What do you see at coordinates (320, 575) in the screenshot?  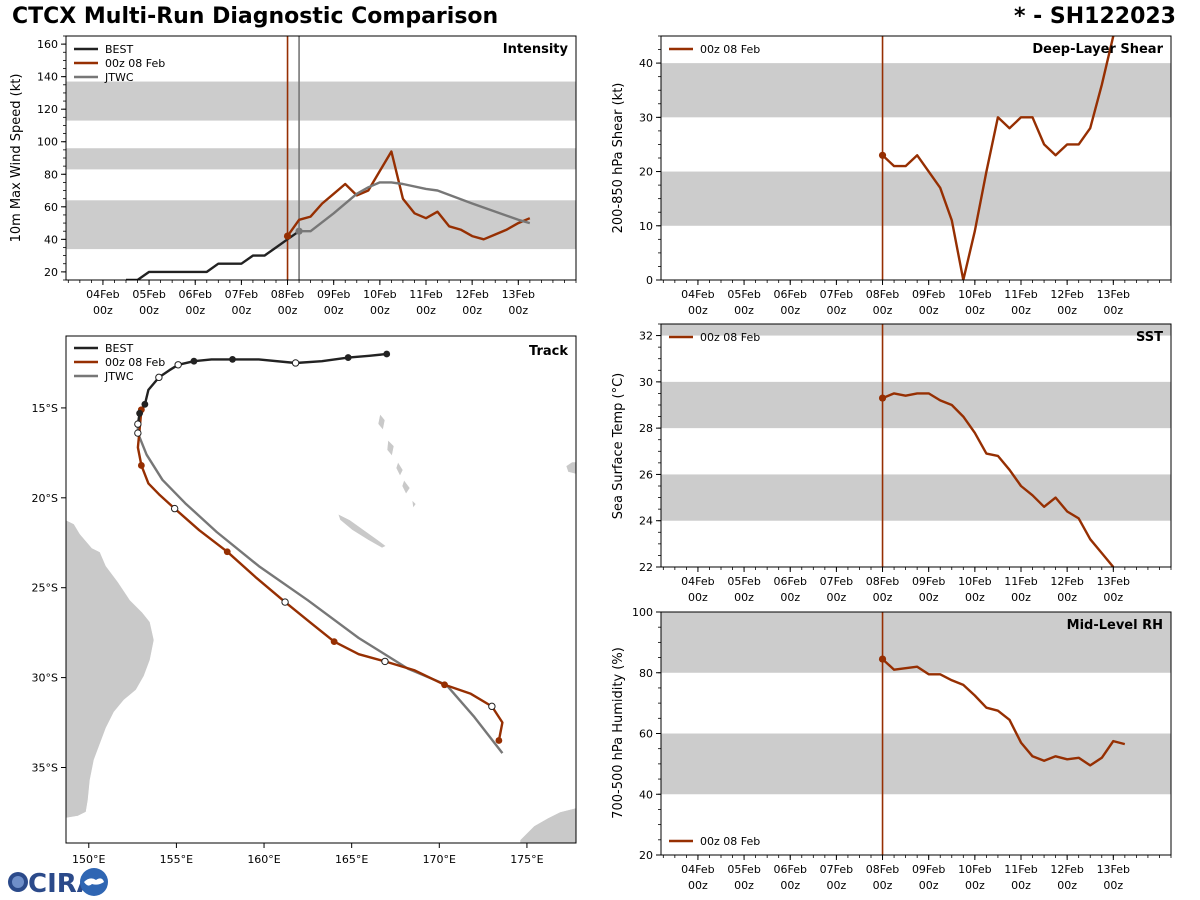 I see `track-line-run` at bounding box center [320, 575].